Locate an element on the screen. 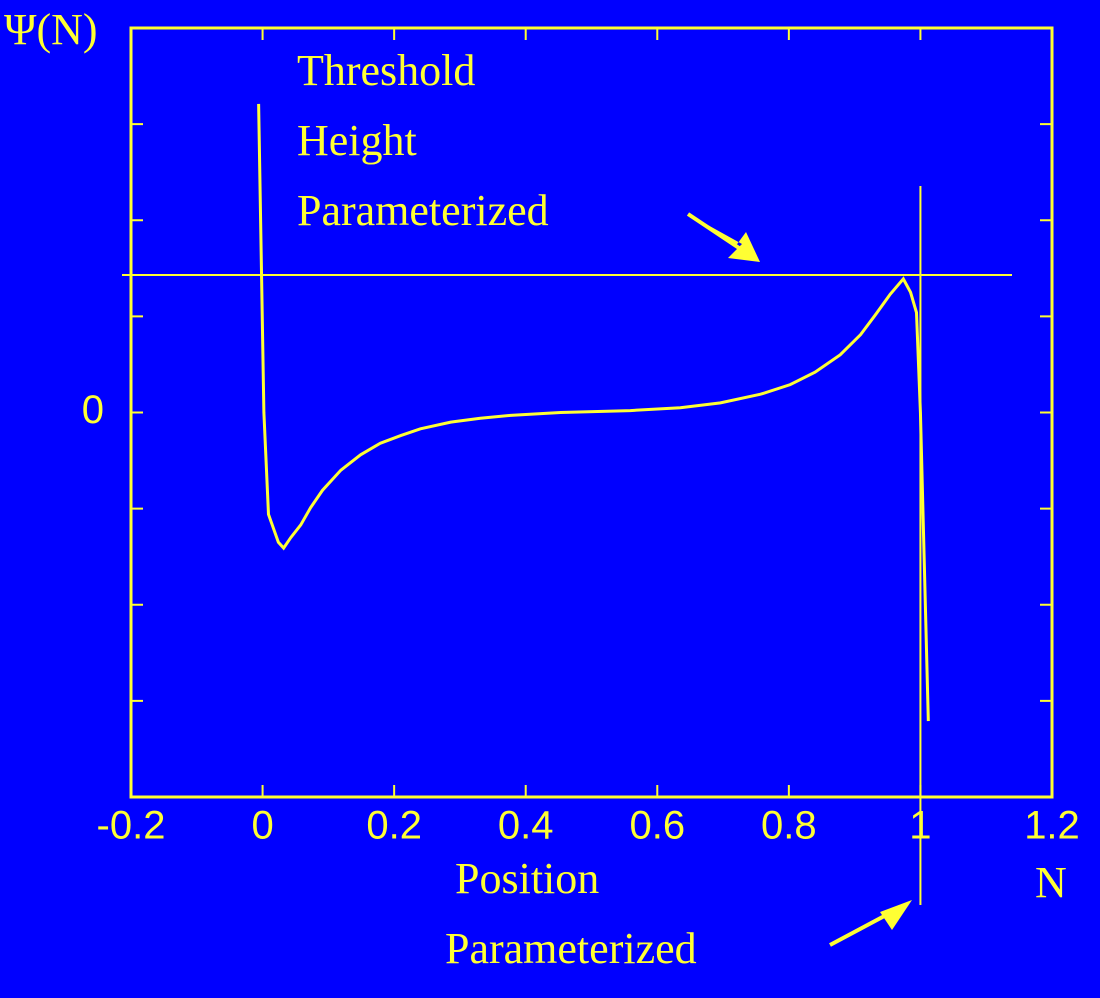 This screenshot has height=998, width=1100. x-tick-label: 1.2 is located at coordinates (1052, 826).